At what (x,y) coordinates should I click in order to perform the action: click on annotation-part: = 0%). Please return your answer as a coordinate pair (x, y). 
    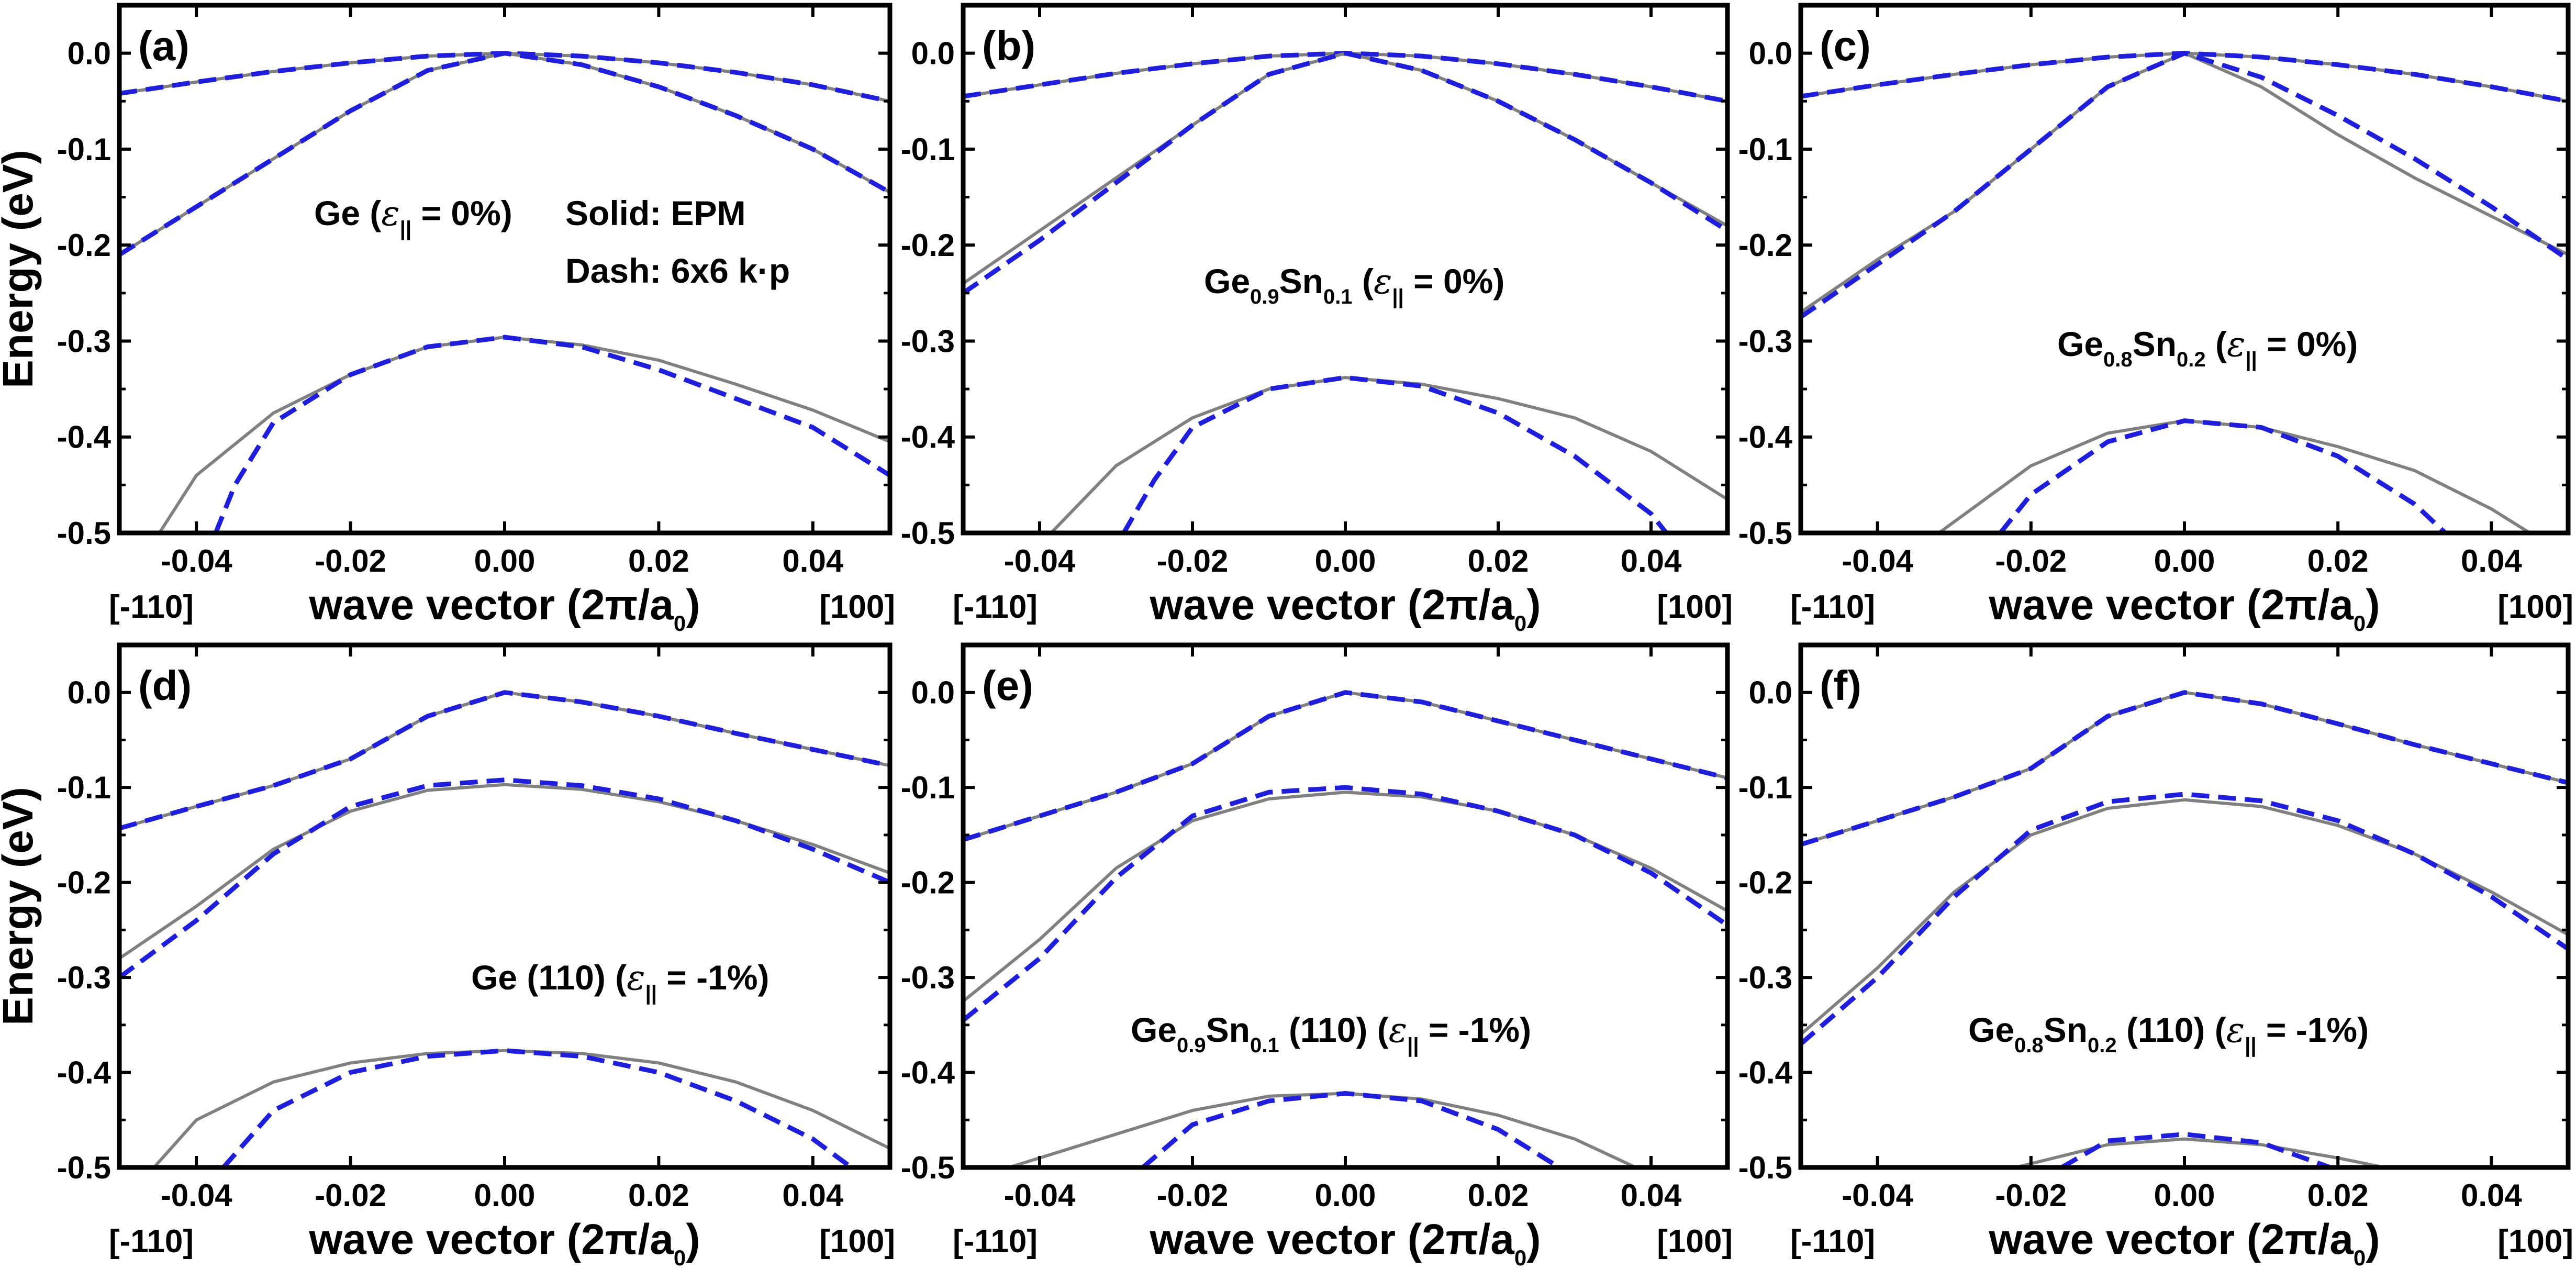
    Looking at the image, I should click on (2307, 344).